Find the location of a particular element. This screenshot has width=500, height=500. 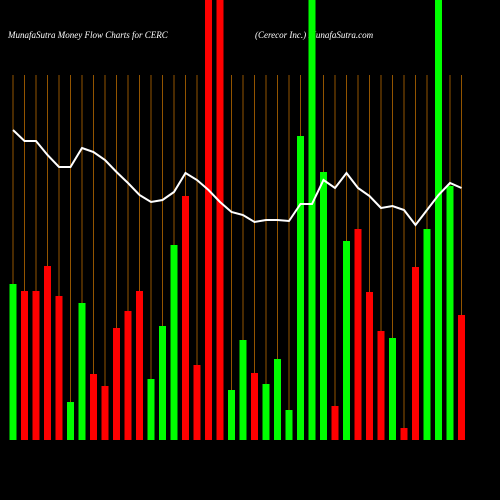

chart-title: MunafaSutra Money Flow Charts for CERC is located at coordinates (88, 35).